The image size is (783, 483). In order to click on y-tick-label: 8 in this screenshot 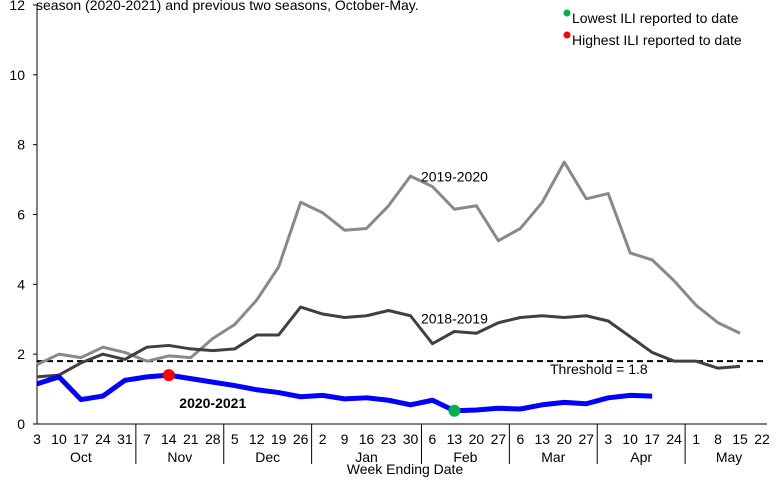, I will do `click(21, 145)`.